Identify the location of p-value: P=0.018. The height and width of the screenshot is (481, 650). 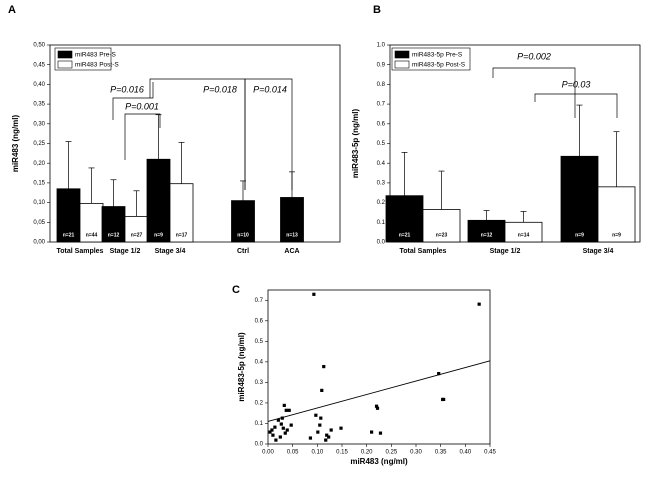
(220, 89).